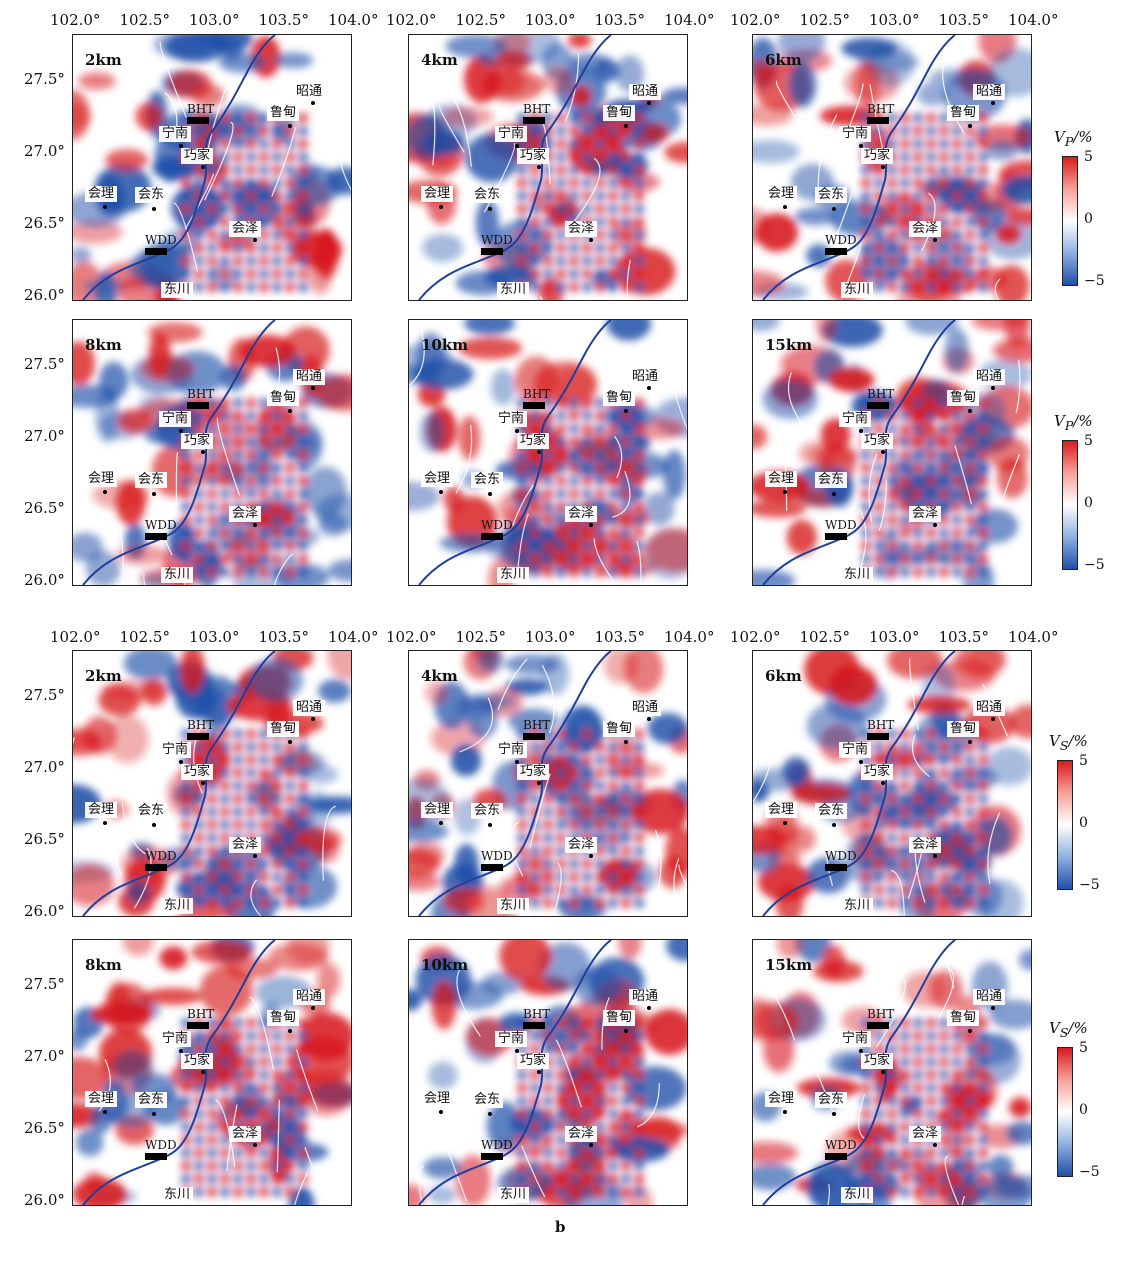  I want to click on colorbar-unit: /%, so click(1078, 741).